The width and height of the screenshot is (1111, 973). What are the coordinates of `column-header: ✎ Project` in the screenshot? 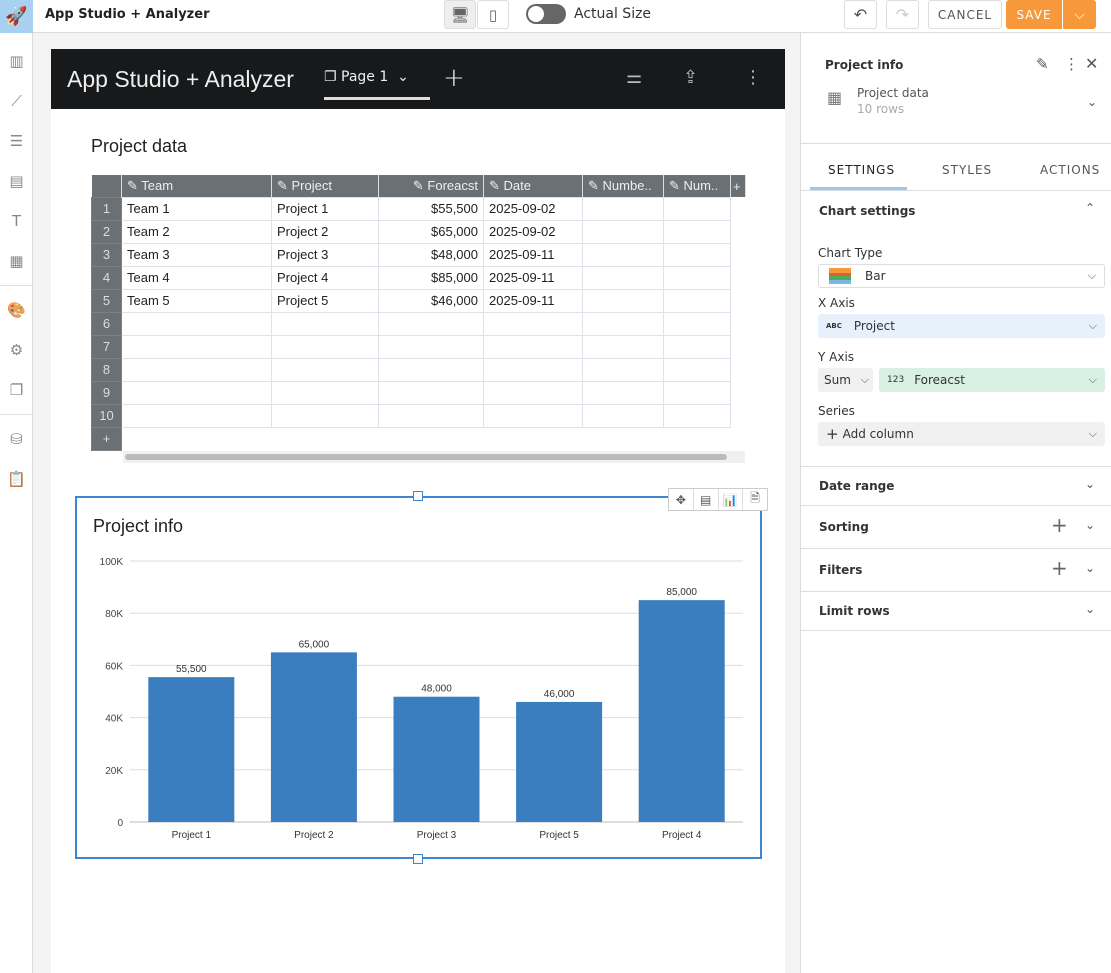 It's located at (325, 186).